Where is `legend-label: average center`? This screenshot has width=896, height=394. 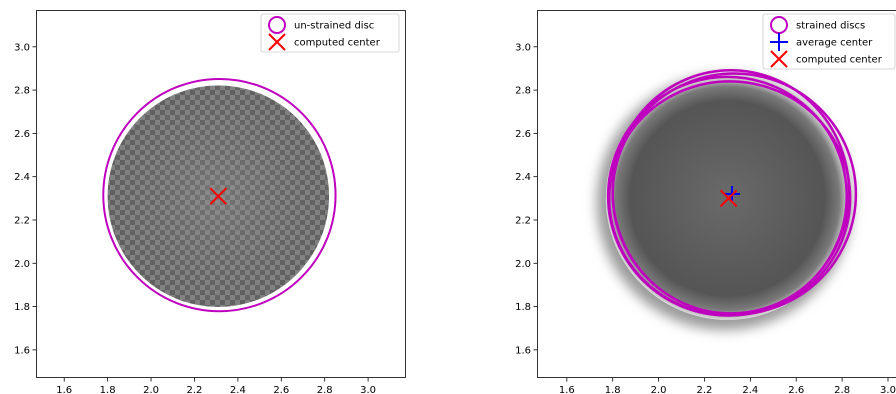 legend-label: average center is located at coordinates (834, 43).